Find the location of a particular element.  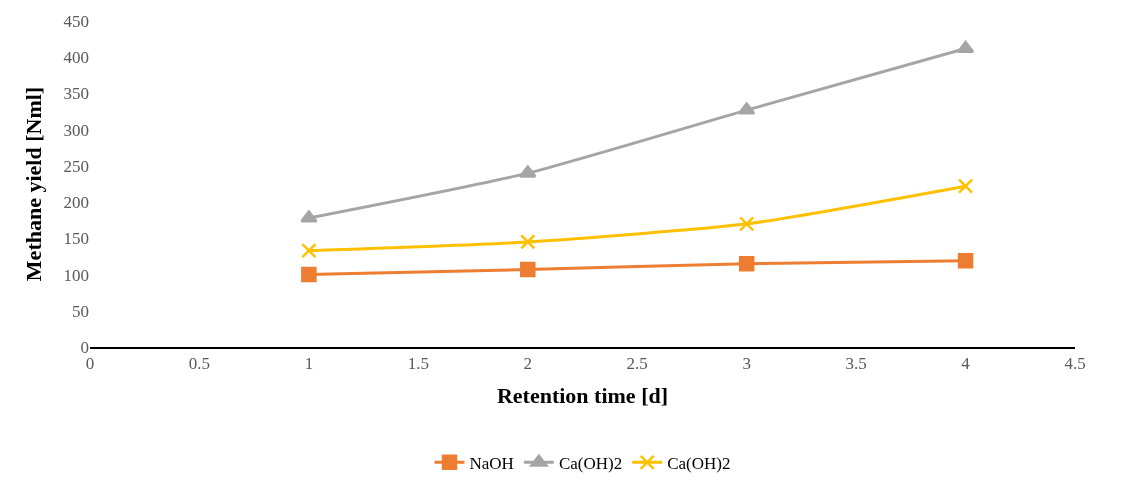

x-tick-label: 1 is located at coordinates (309, 364).